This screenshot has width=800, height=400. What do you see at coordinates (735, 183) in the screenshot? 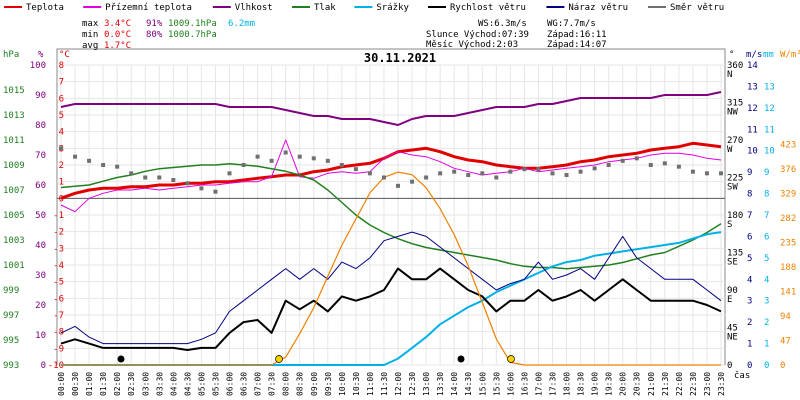
I see `tick-deg-5: 225 SW` at bounding box center [735, 183].